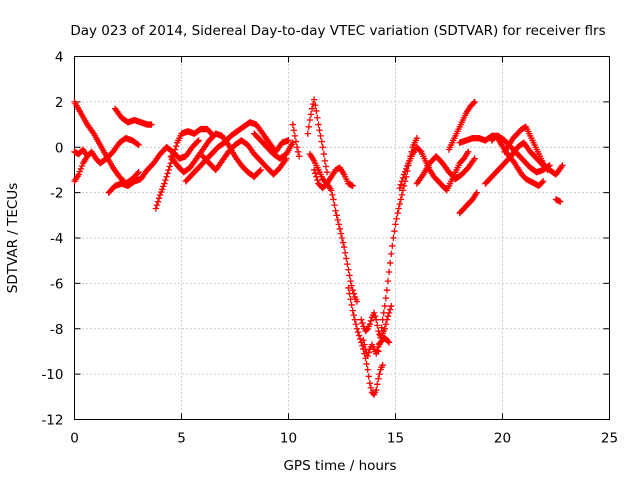  What do you see at coordinates (502, 439) in the screenshot?
I see `x-tick-label: 20` at bounding box center [502, 439].